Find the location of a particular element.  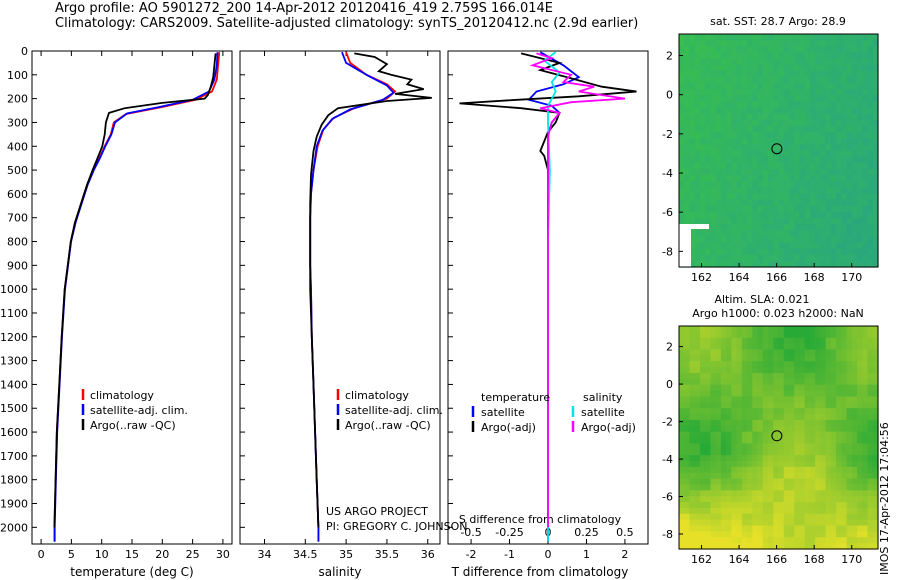

depth-tick-label: 700 is located at coordinates (17, 218).